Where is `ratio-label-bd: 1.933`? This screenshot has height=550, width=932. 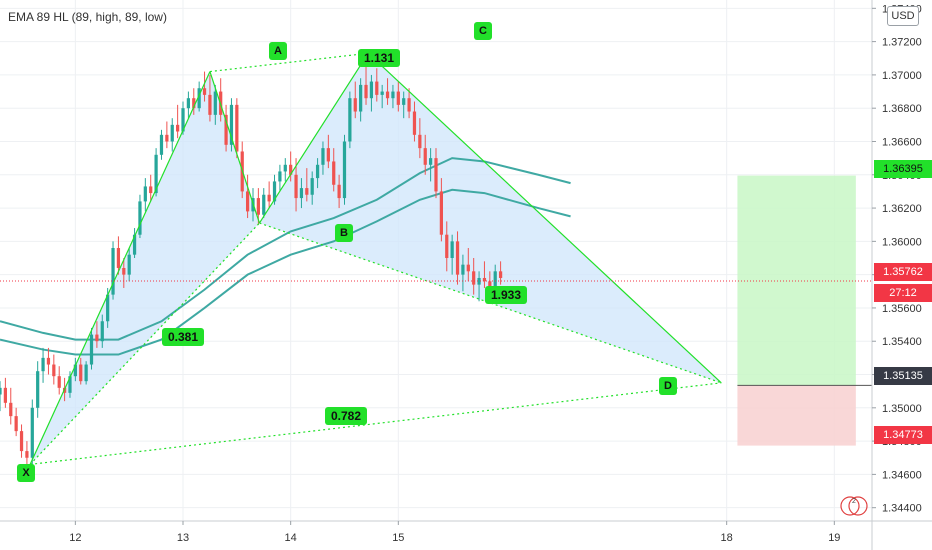
ratio-label-bd: 1.933 is located at coordinates (506, 295).